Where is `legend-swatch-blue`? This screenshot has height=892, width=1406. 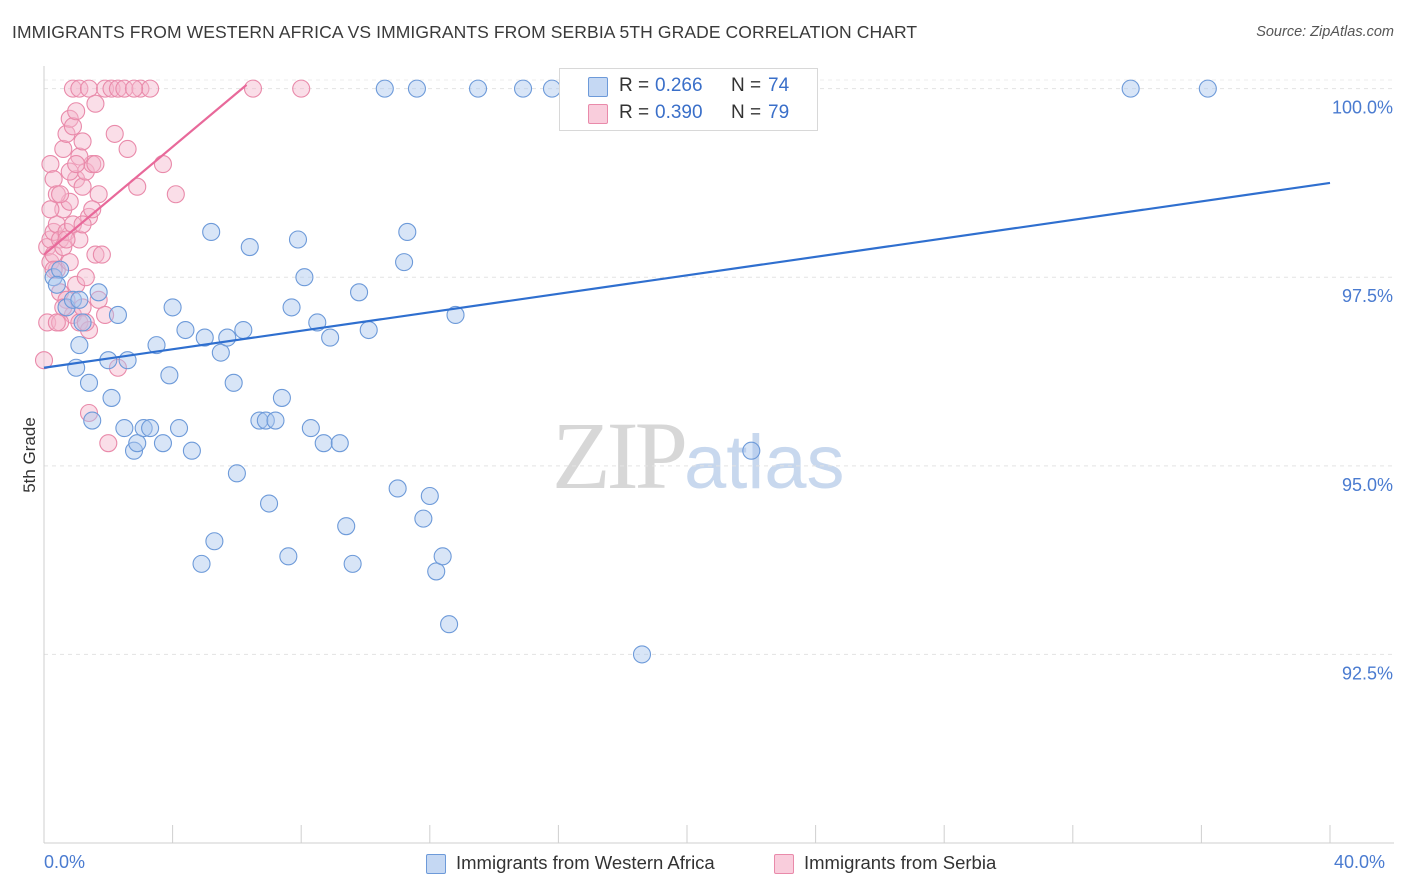
legend-swatch-blue is located at coordinates (598, 87).